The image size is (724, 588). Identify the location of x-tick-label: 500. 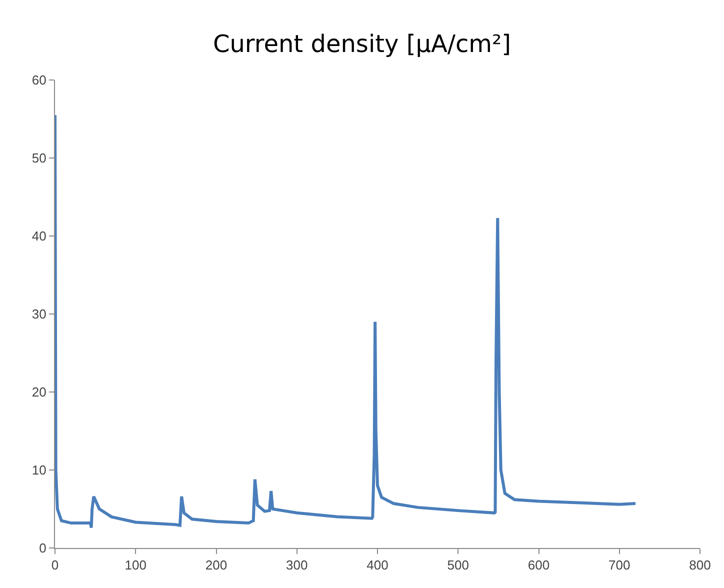
(458, 565).